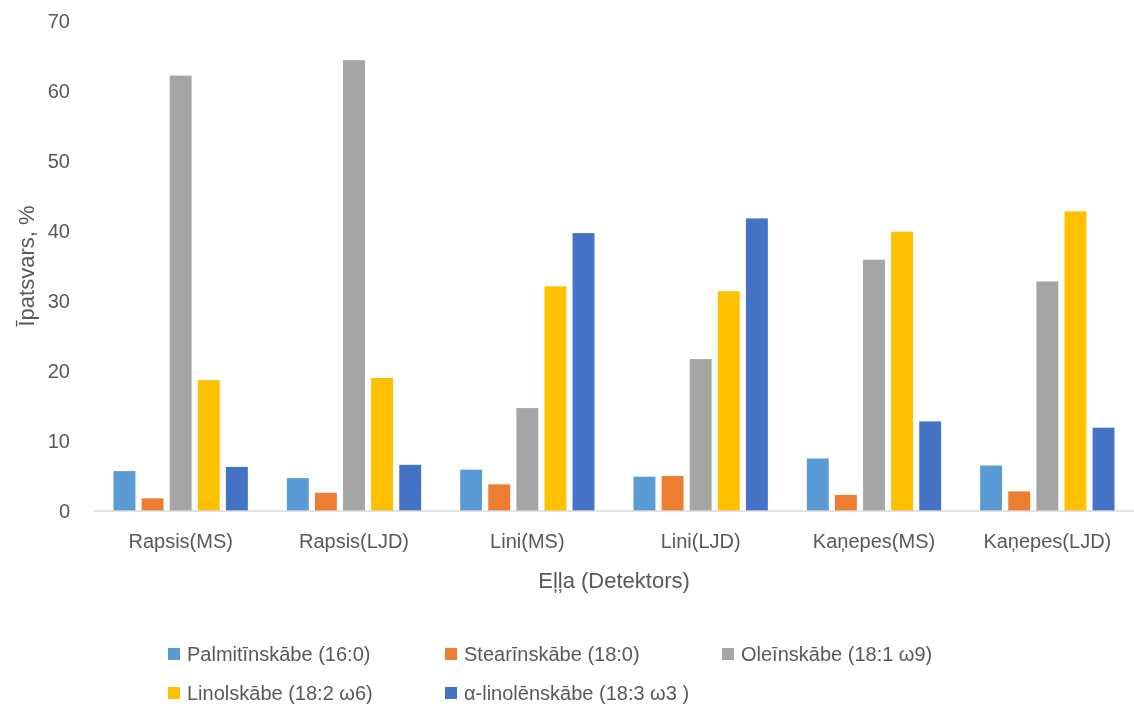 This screenshot has width=1134, height=707. I want to click on y-tick-label: 60, so click(58, 91).